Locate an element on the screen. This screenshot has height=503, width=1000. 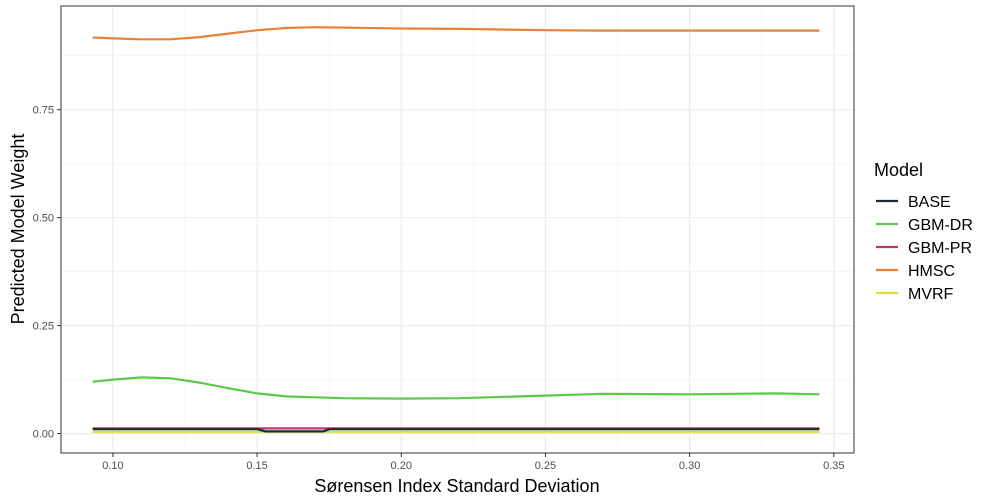
series-line-gbm-dr is located at coordinates (456, 388).